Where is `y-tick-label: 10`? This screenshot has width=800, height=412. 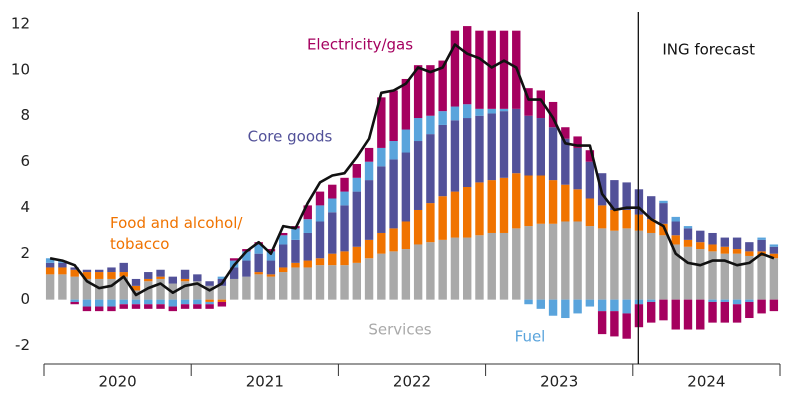 y-tick-label: 10 is located at coordinates (20, 69).